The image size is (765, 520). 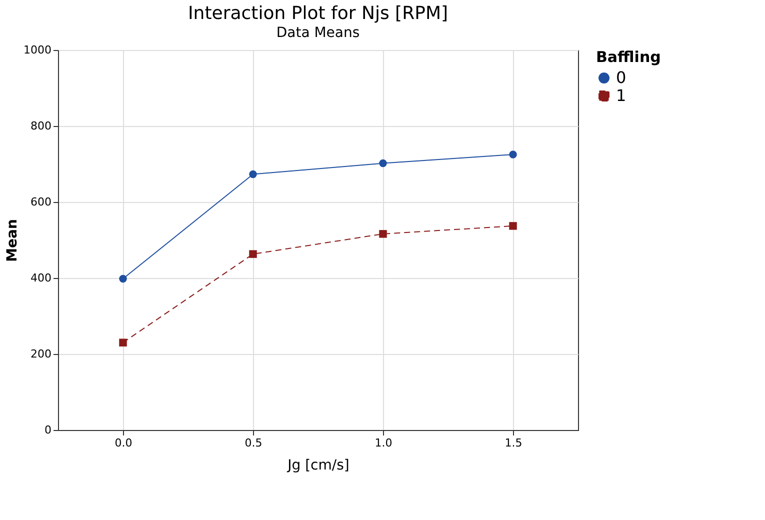 What do you see at coordinates (41, 126) in the screenshot?
I see `y-tick-label: 800` at bounding box center [41, 126].